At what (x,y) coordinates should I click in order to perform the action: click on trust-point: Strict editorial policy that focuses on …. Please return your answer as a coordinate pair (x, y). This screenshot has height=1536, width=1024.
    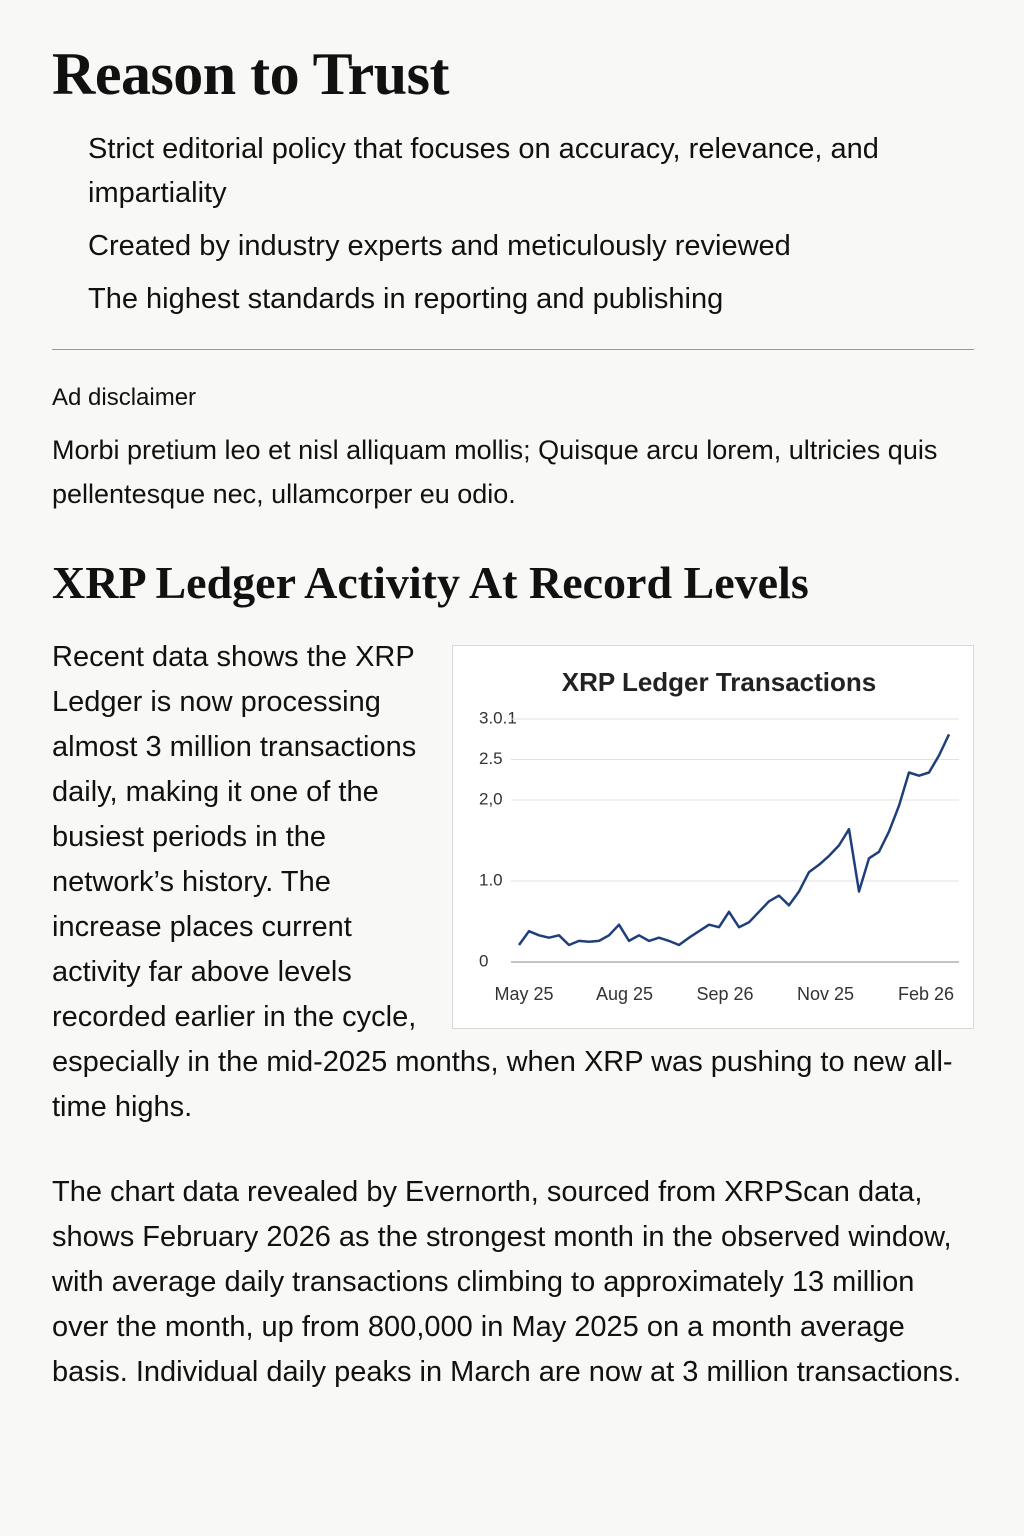
    Looking at the image, I should click on (483, 171).